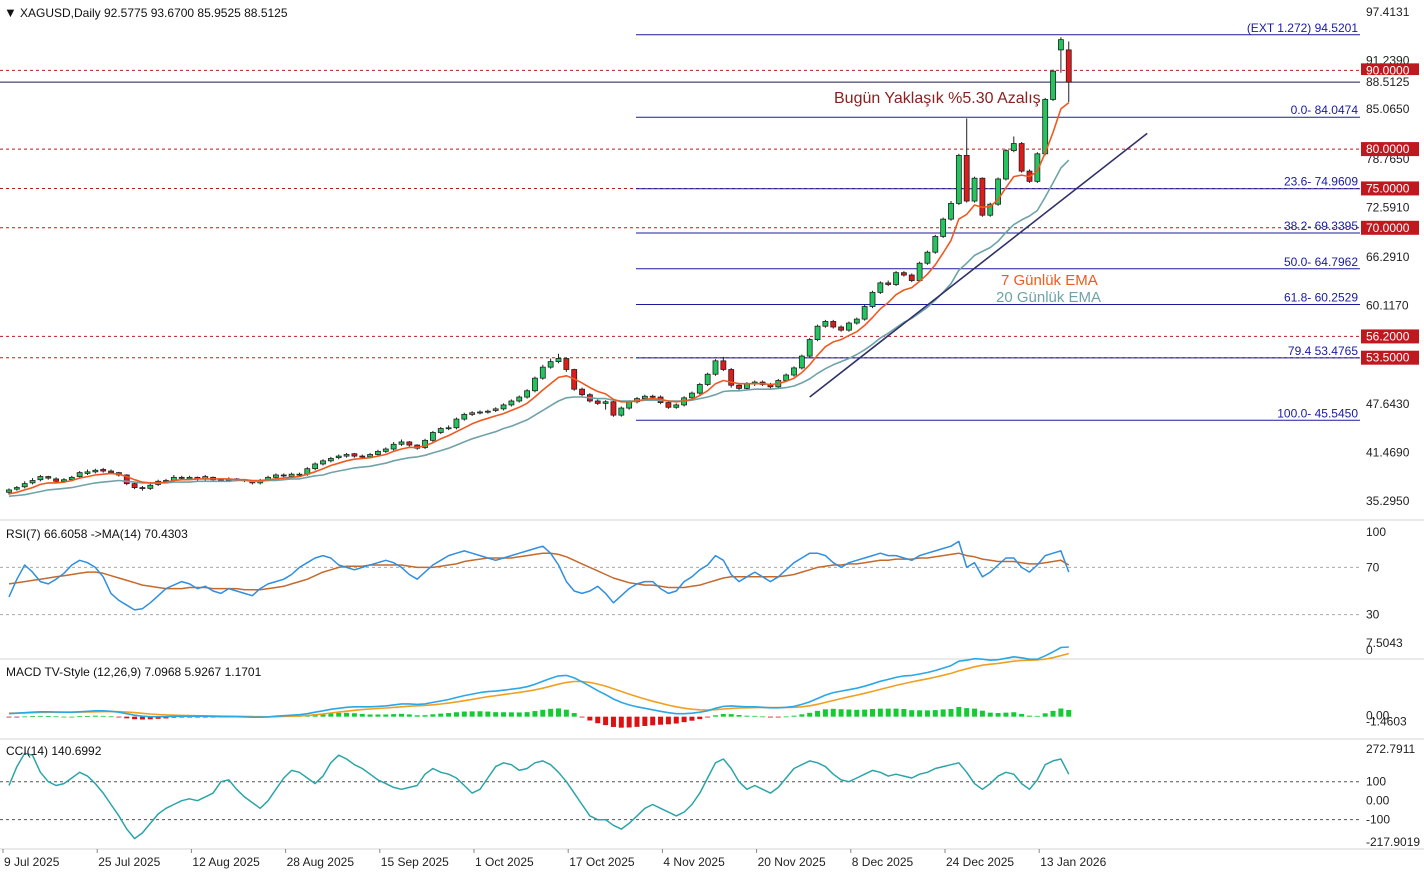 The image size is (1424, 874). What do you see at coordinates (539, 796) in the screenshot?
I see `cci-line` at bounding box center [539, 796].